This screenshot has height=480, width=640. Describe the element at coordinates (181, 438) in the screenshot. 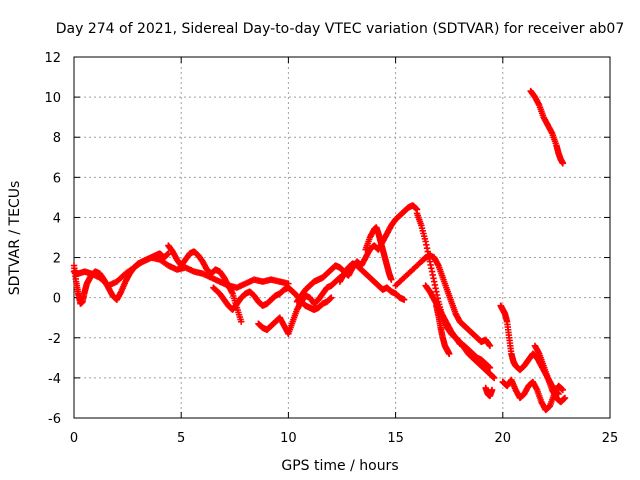

I see `x-tick-label: 5` at that location.